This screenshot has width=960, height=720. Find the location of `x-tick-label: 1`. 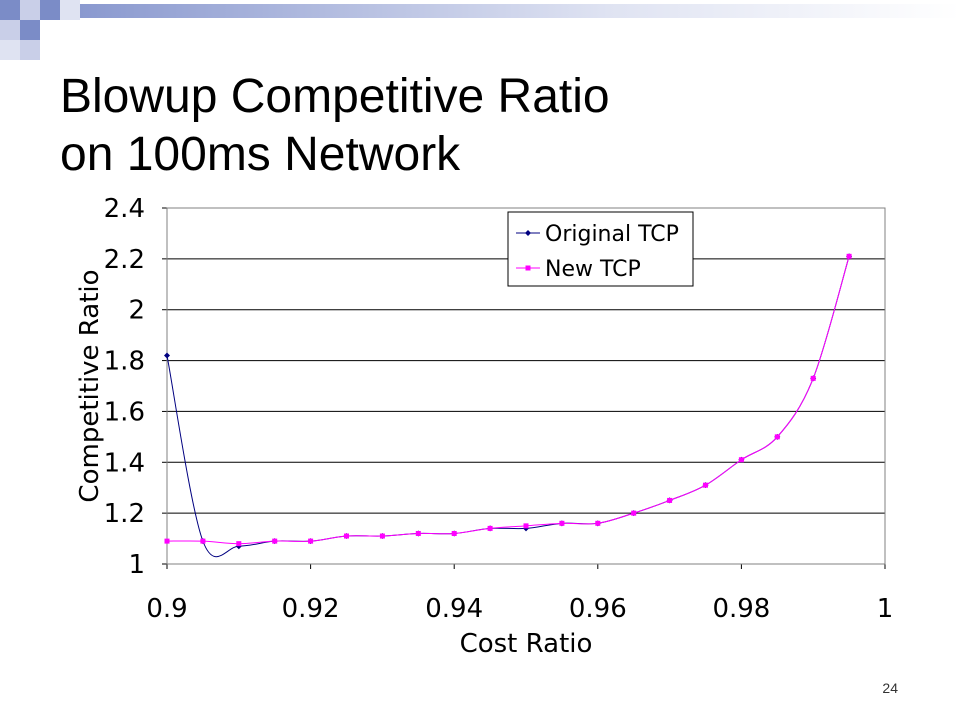

x-tick-label: 1 is located at coordinates (885, 609).